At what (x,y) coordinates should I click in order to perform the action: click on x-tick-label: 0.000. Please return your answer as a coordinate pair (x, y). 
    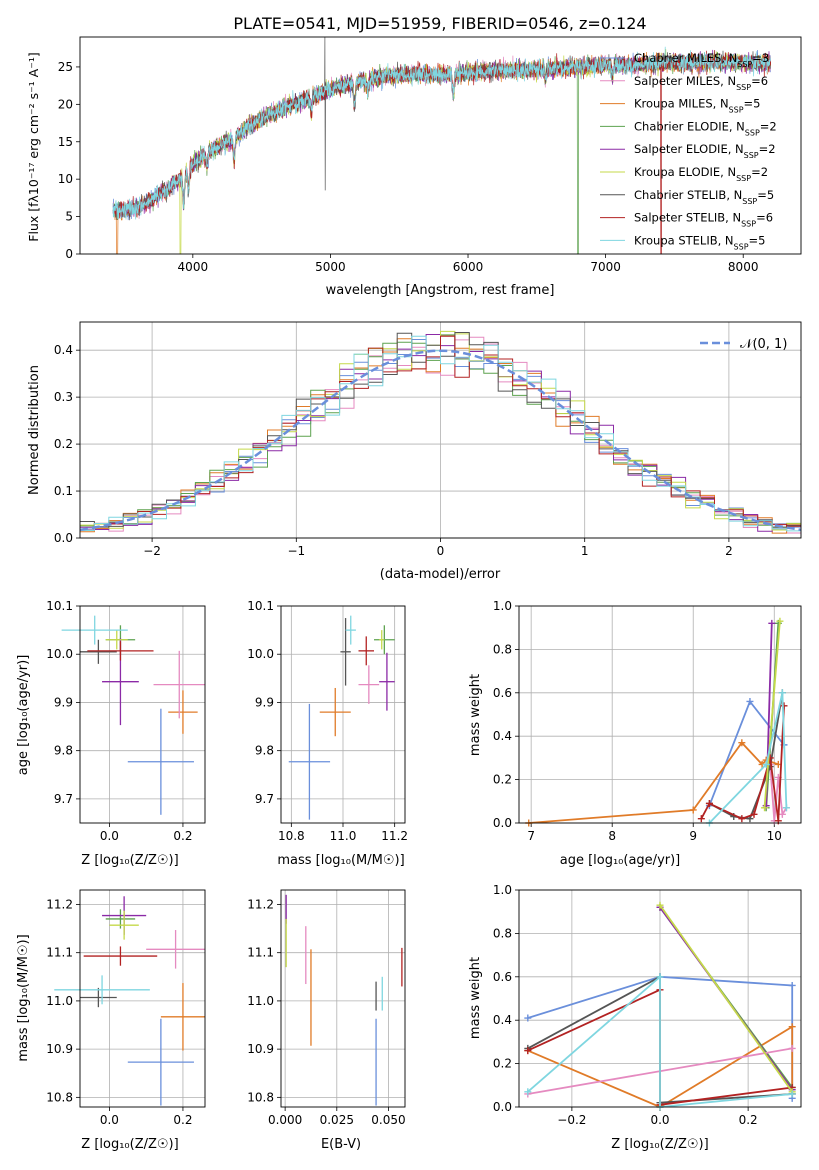
    Looking at the image, I should click on (285, 1120).